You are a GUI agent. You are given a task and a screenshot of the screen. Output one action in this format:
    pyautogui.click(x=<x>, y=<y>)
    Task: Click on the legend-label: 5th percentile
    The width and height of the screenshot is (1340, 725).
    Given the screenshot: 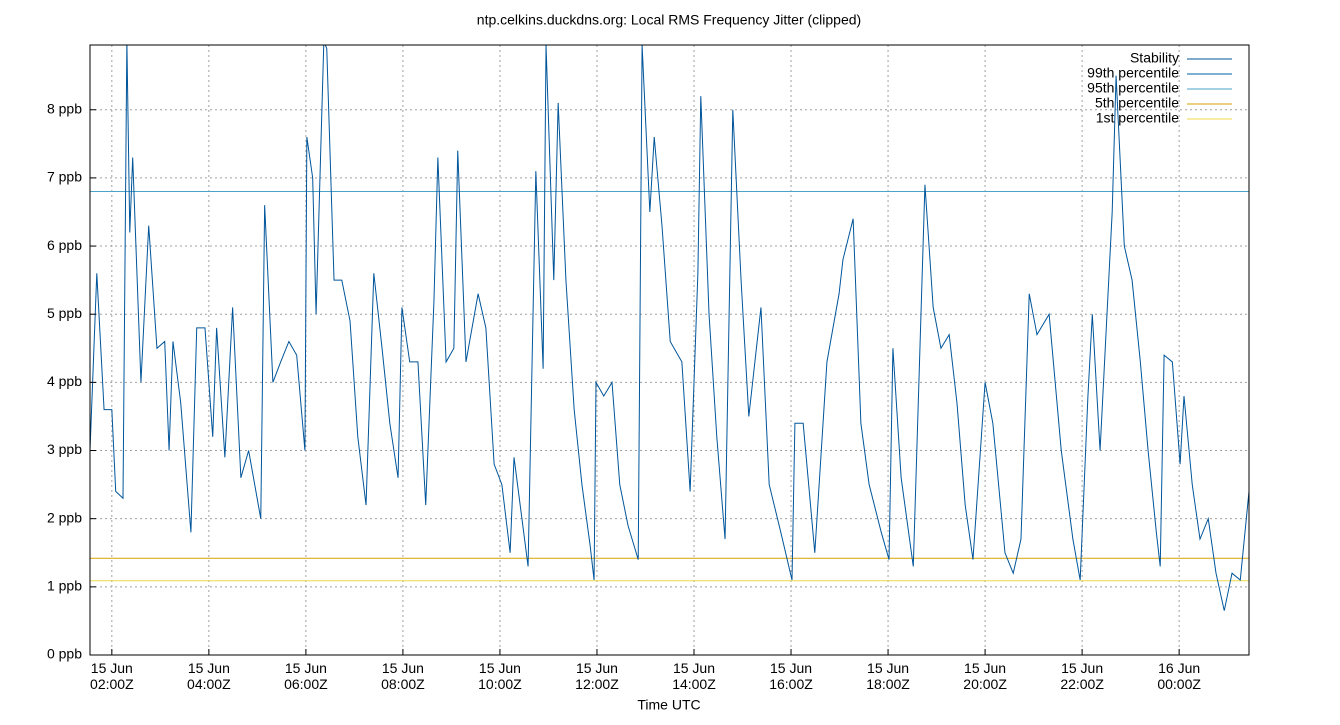 What is the action you would take?
    pyautogui.click(x=1137, y=103)
    